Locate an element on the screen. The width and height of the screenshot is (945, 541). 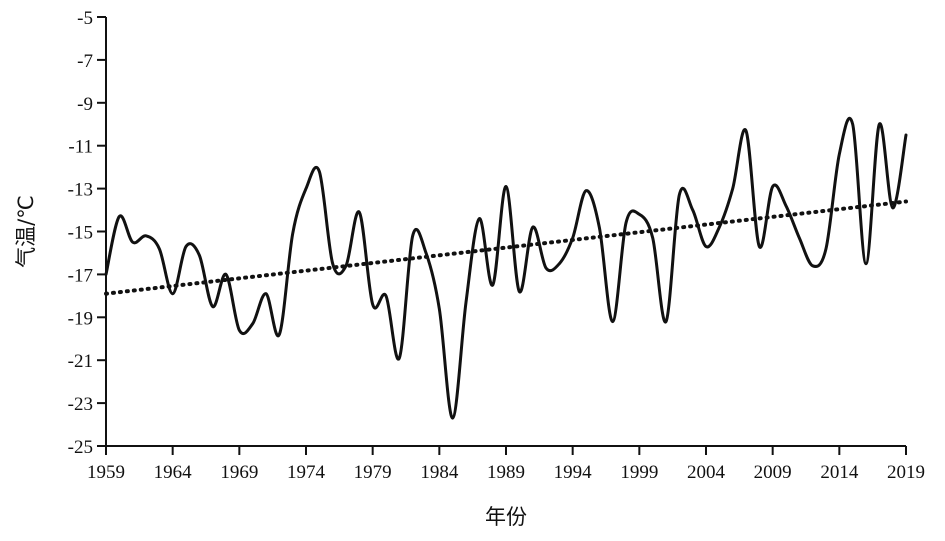
y-axis-title: 气温/℃ is located at coordinates (26, 231).